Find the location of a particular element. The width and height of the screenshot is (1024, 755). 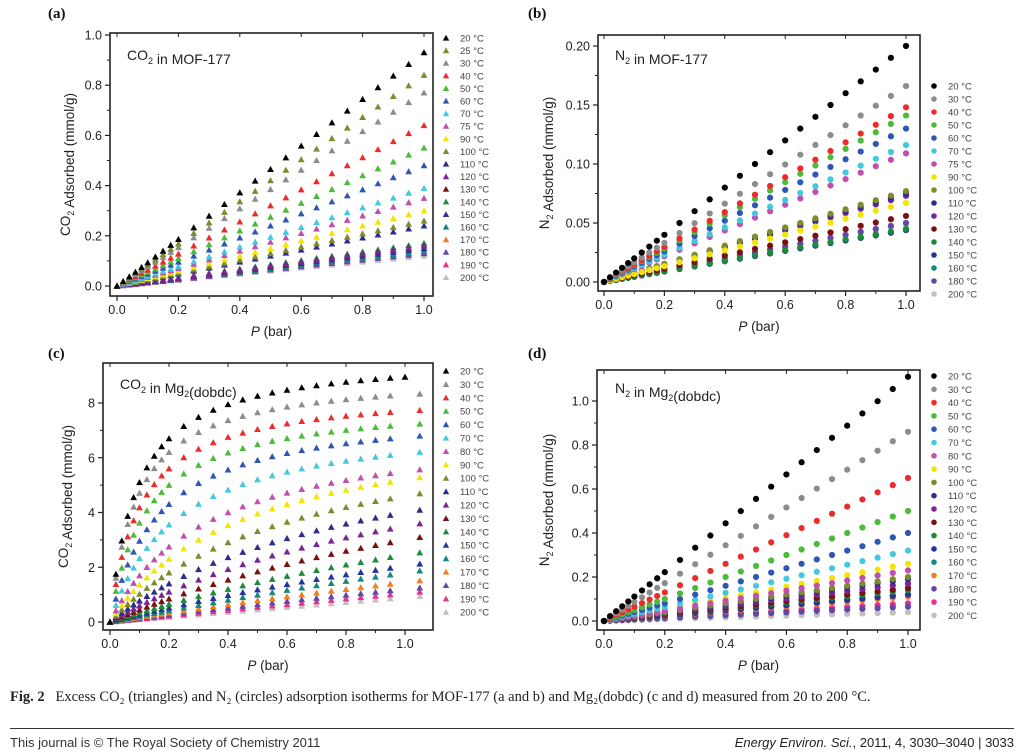

text-span: in MOF-177 is located at coordinates (192, 59).